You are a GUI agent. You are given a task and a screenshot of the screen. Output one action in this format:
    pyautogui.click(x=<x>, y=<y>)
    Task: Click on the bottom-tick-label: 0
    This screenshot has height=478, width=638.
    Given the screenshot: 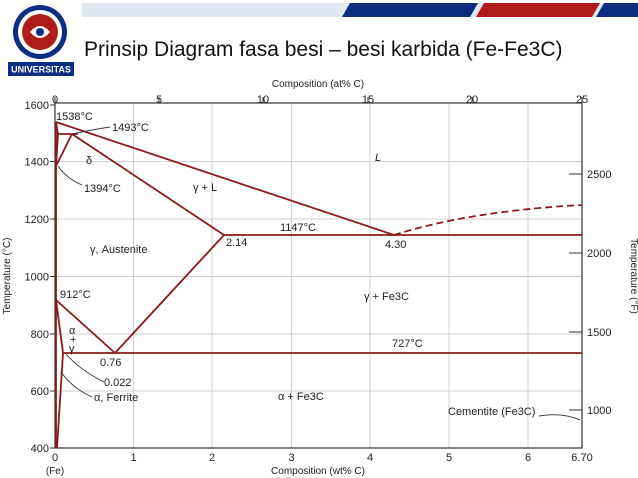 What is the action you would take?
    pyautogui.click(x=55, y=458)
    